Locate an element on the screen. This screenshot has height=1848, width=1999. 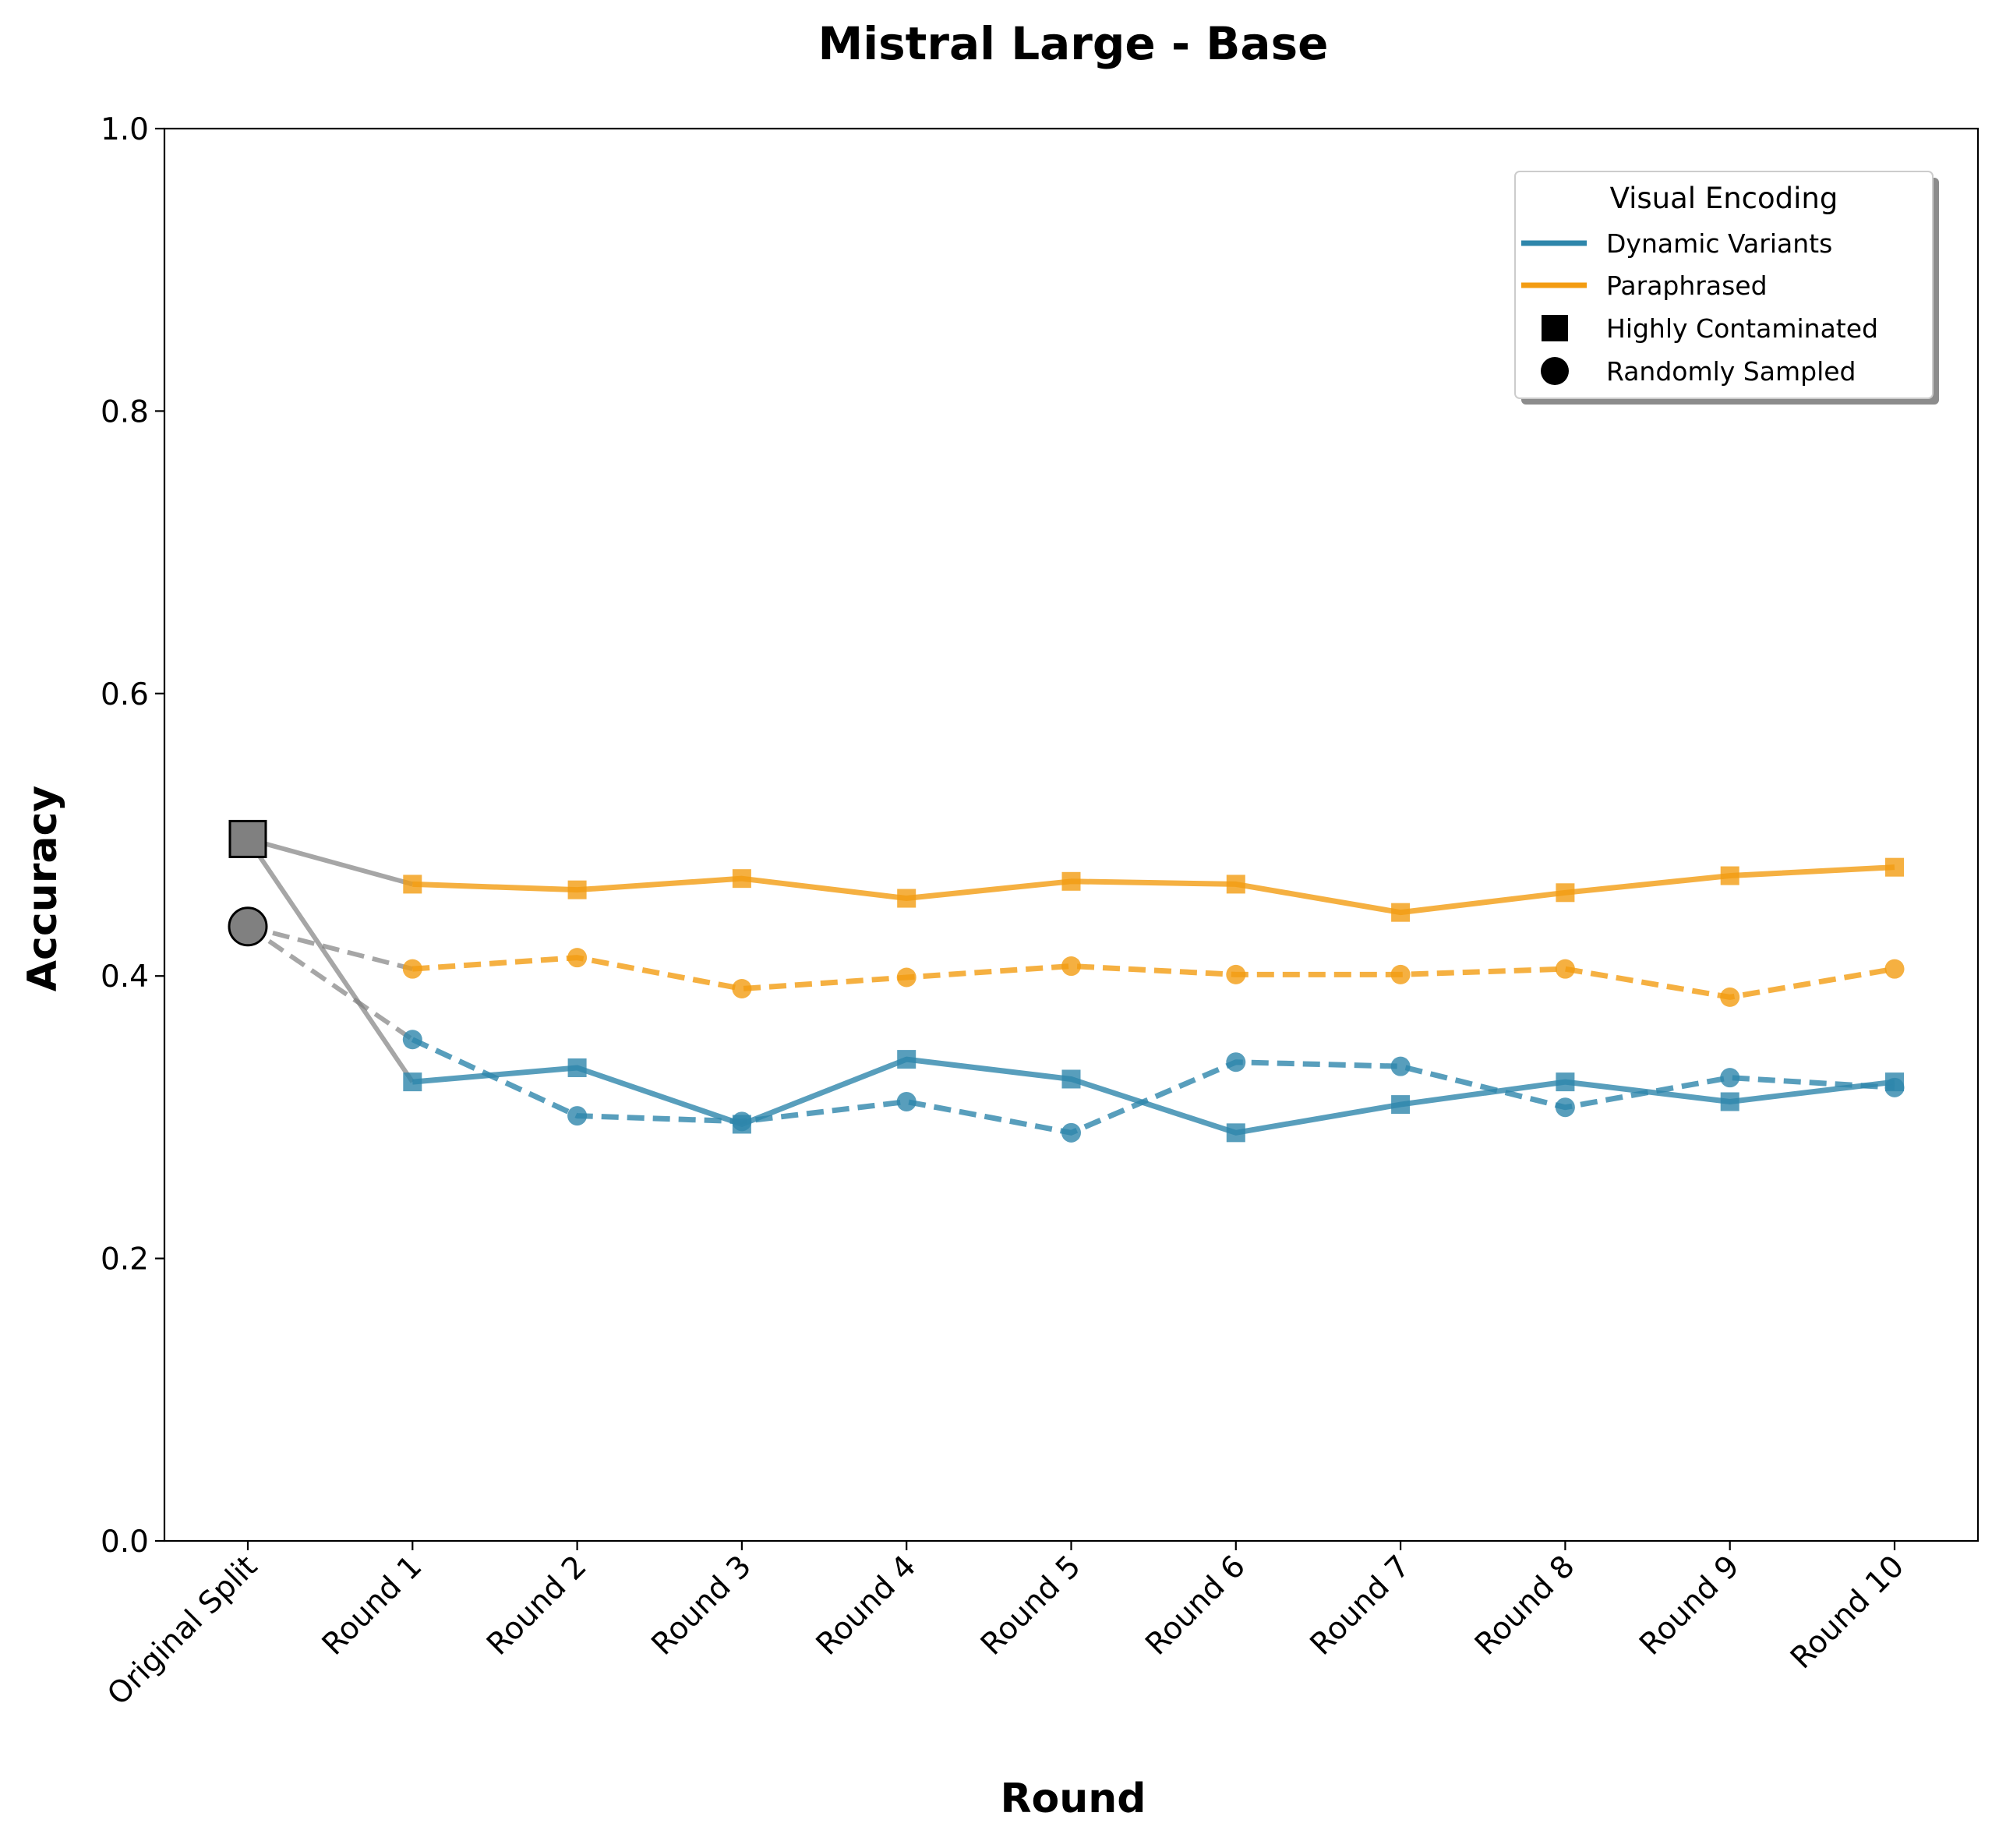
legend-title: Visual Encoding is located at coordinates (1724, 198).